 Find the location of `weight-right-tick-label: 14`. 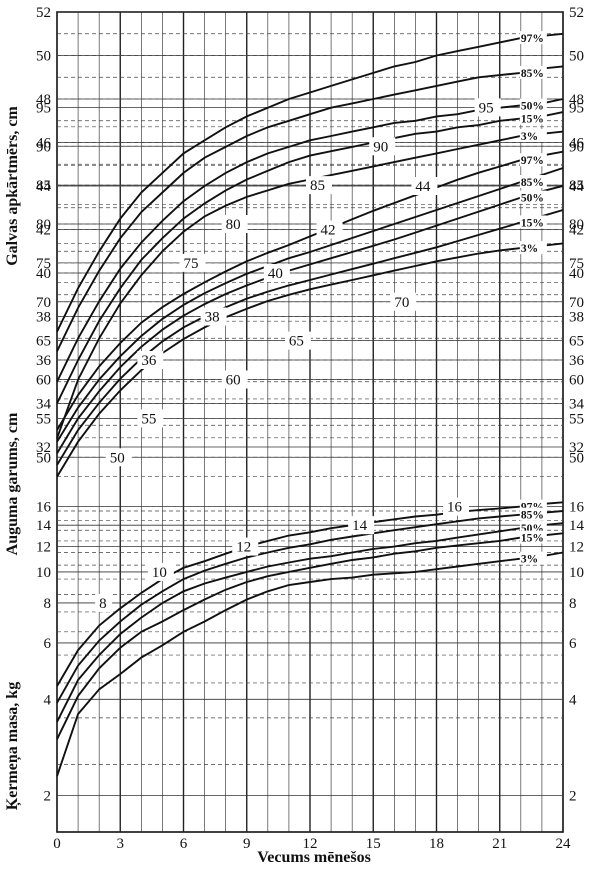

weight-right-tick-label: 14 is located at coordinates (577, 526).